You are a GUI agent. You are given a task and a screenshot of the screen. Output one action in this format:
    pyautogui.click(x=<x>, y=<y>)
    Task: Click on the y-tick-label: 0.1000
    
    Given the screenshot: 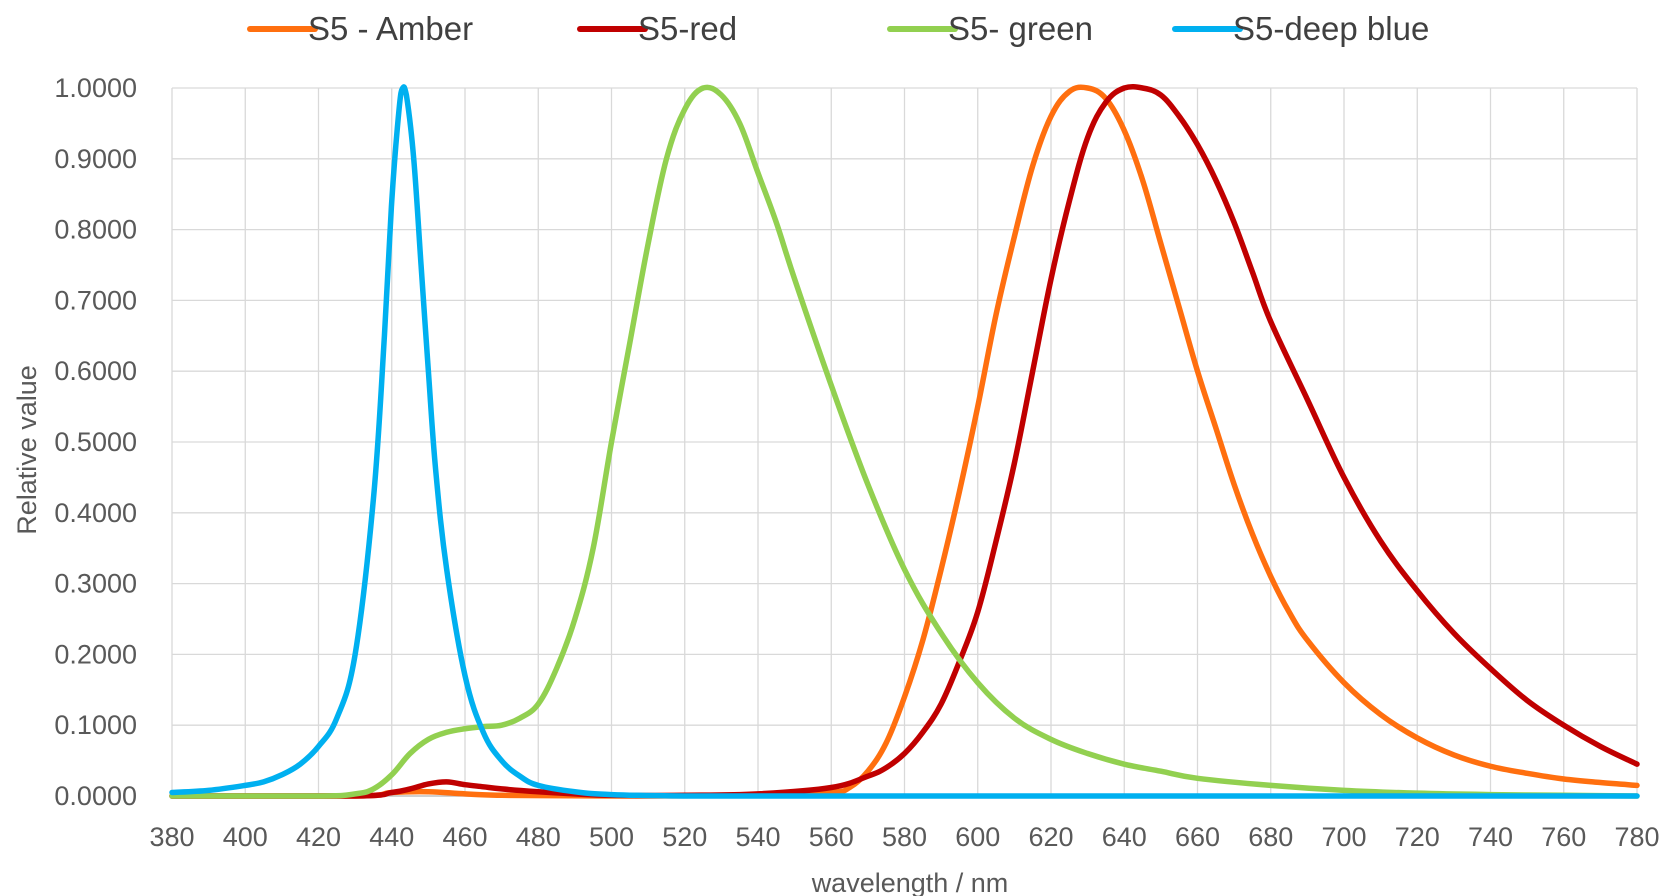 What is the action you would take?
    pyautogui.click(x=95, y=725)
    